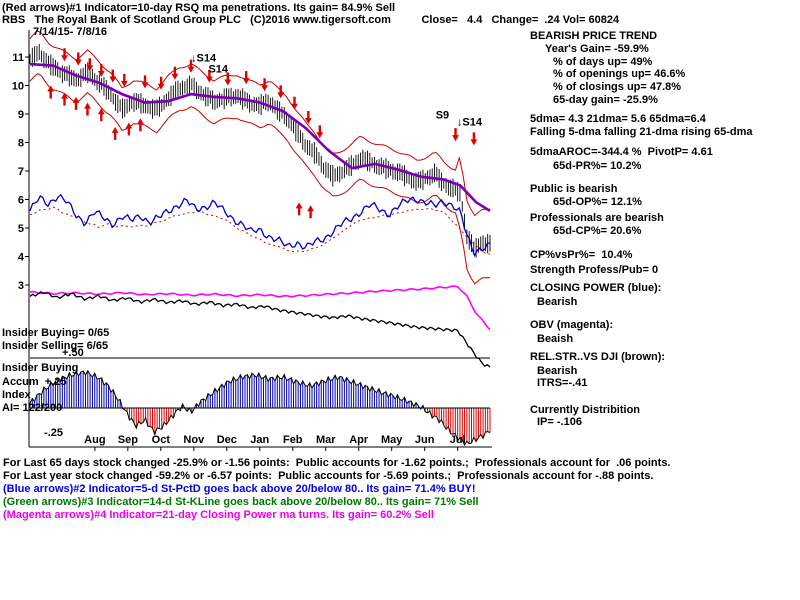 Image resolution: width=800 pixels, height=600 pixels. What do you see at coordinates (260, 408) in the screenshot?
I see `accum-index-histogram` at bounding box center [260, 408].